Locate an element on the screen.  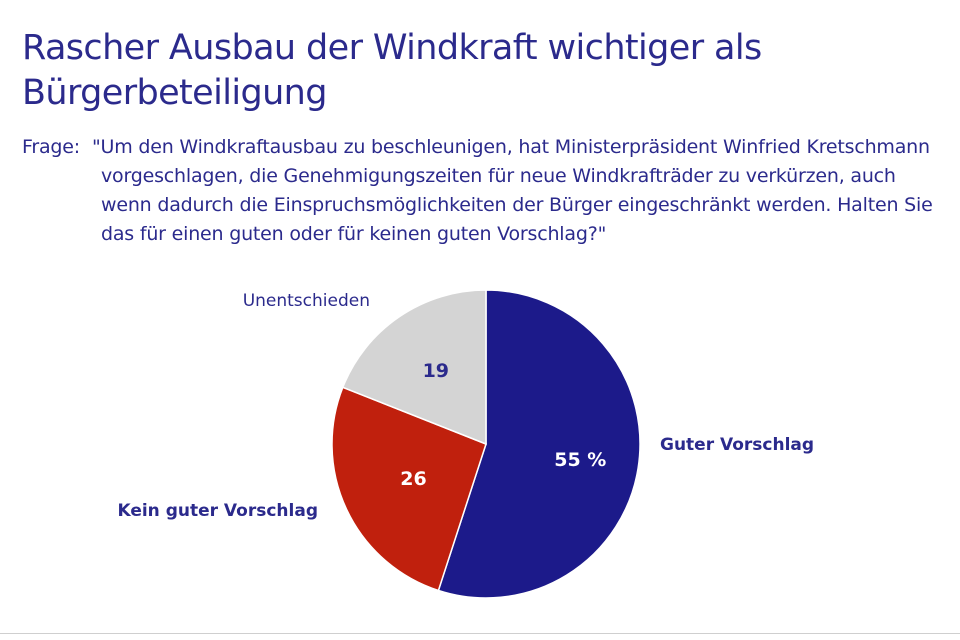
pie-category-label: Guter Vorschlag is located at coordinates (737, 445).